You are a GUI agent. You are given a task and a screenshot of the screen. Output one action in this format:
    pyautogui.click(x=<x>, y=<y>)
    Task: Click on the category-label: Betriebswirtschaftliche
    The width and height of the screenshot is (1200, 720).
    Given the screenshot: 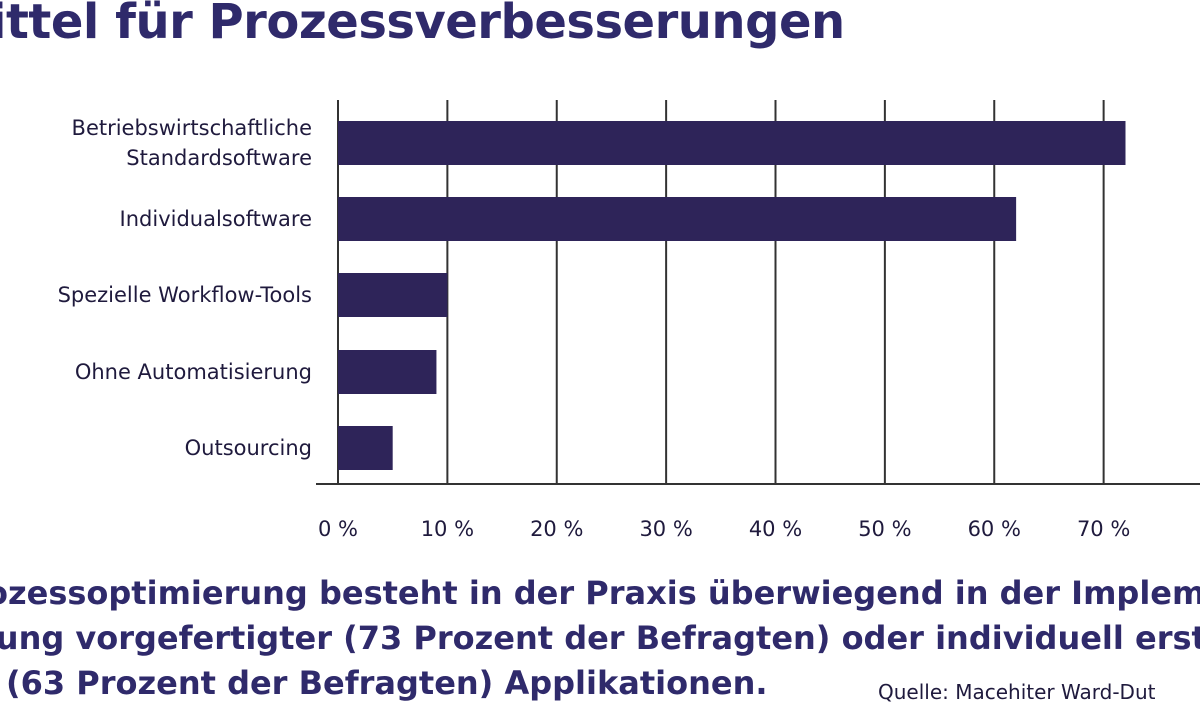 What is the action you would take?
    pyautogui.click(x=192, y=128)
    